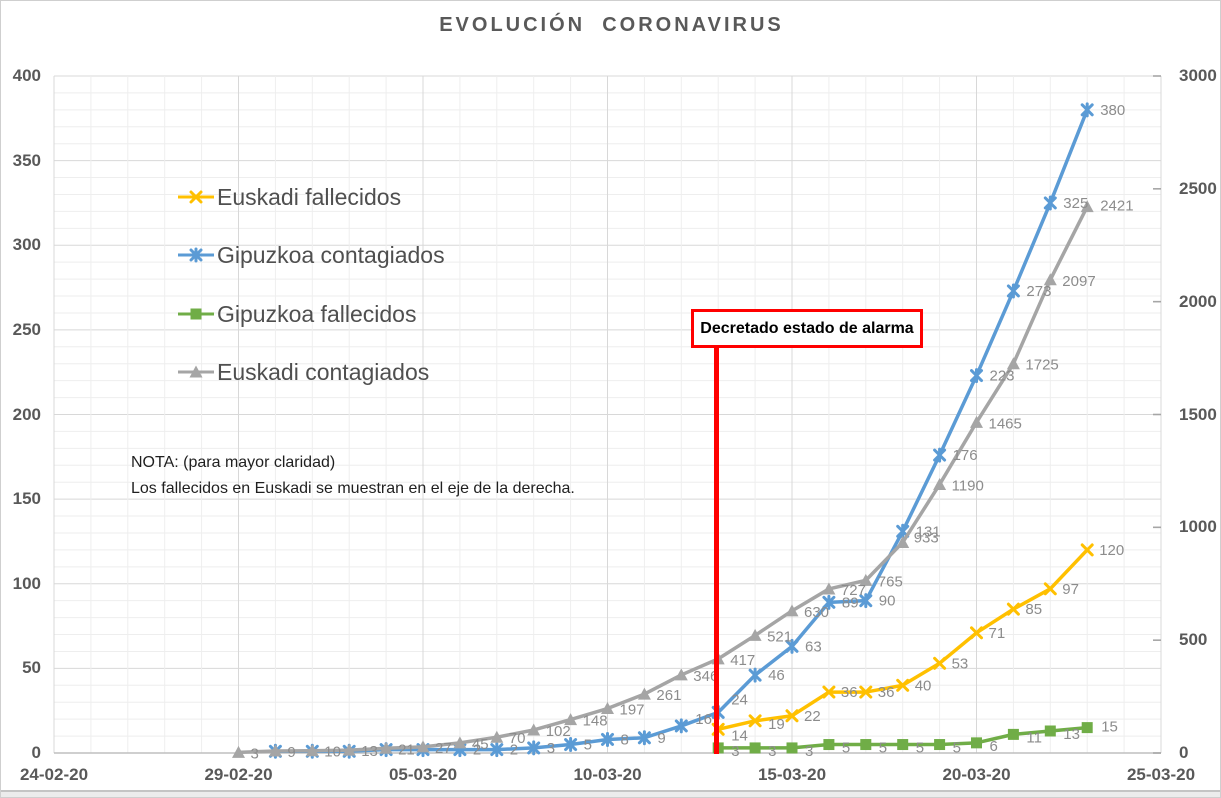 The image size is (1221, 798). I want to click on bottom-edge-strip, so click(610, 793).